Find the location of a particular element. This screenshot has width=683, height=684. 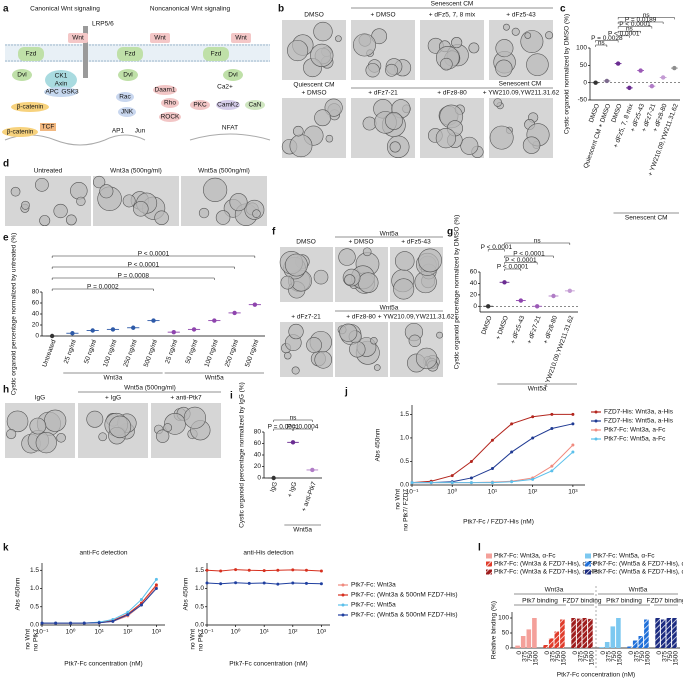

diagram-label: CamK2 is located at coordinates (228, 105).